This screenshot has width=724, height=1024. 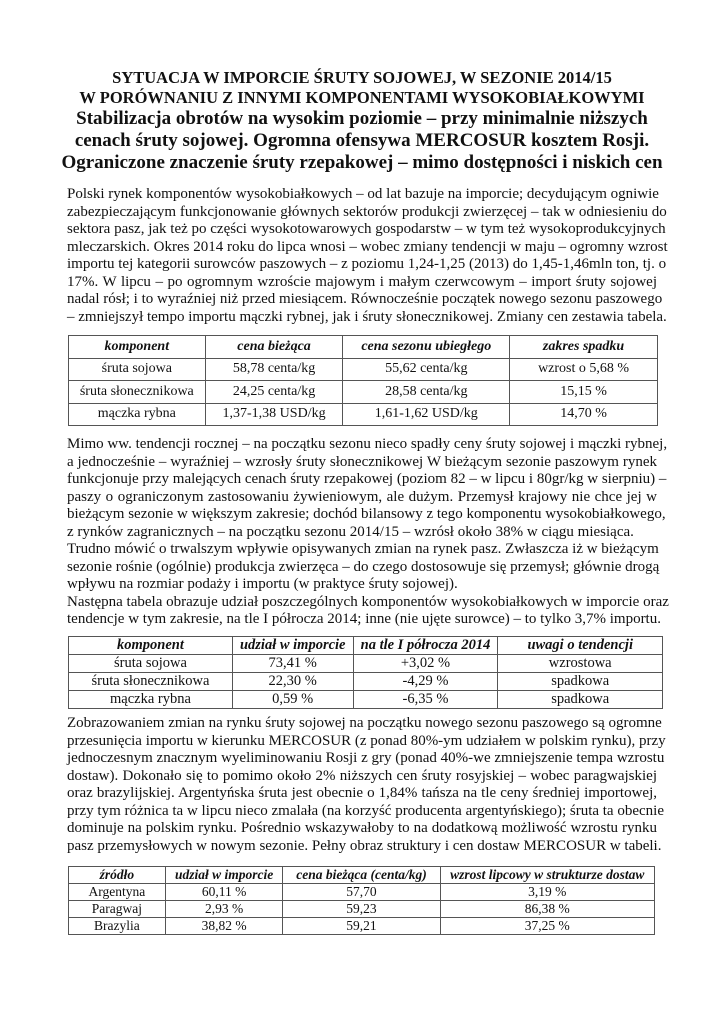 What do you see at coordinates (547, 926) in the screenshot?
I see `table-cell: 37,25 %` at bounding box center [547, 926].